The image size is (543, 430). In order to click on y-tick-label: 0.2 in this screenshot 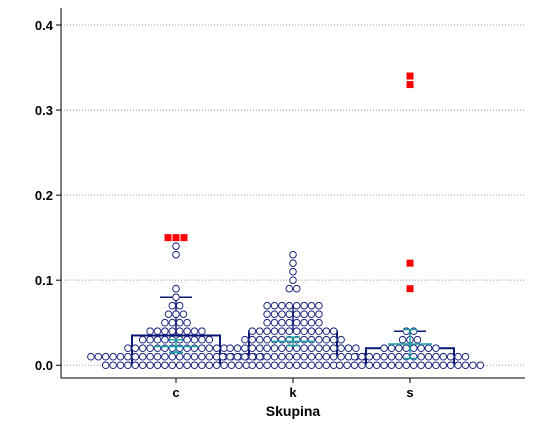, I will do `click(44, 195)`.